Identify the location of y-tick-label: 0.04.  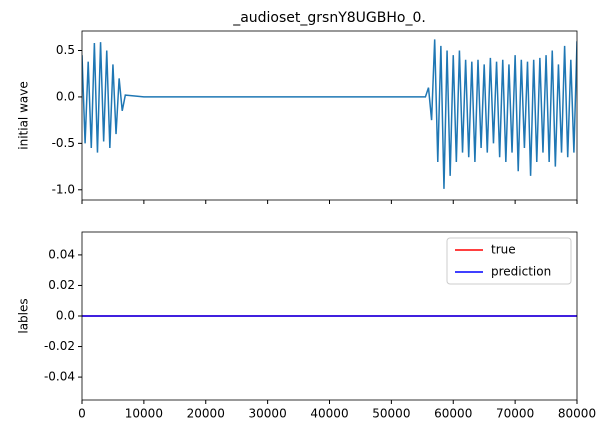
(61, 254).